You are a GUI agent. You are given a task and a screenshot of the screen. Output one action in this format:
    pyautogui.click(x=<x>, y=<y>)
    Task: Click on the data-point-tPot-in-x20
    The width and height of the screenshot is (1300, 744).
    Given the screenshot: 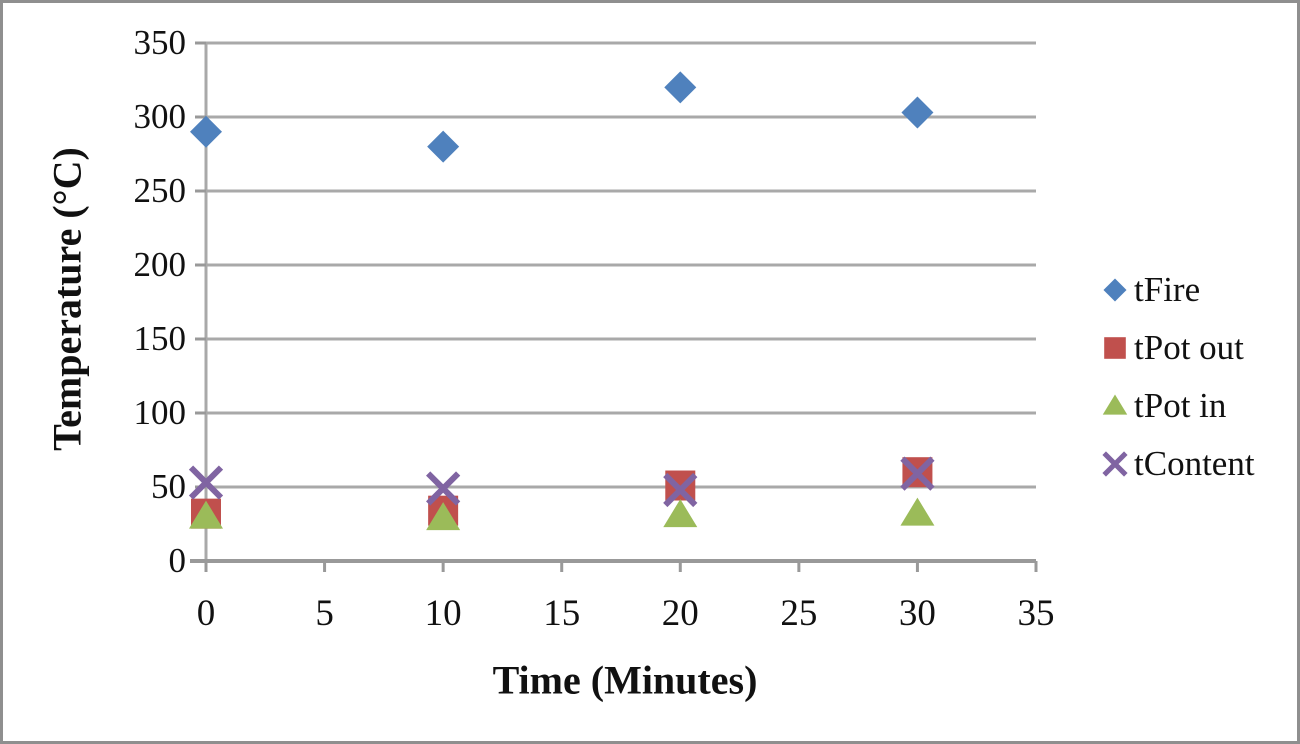 What is the action you would take?
    pyautogui.click(x=680, y=513)
    